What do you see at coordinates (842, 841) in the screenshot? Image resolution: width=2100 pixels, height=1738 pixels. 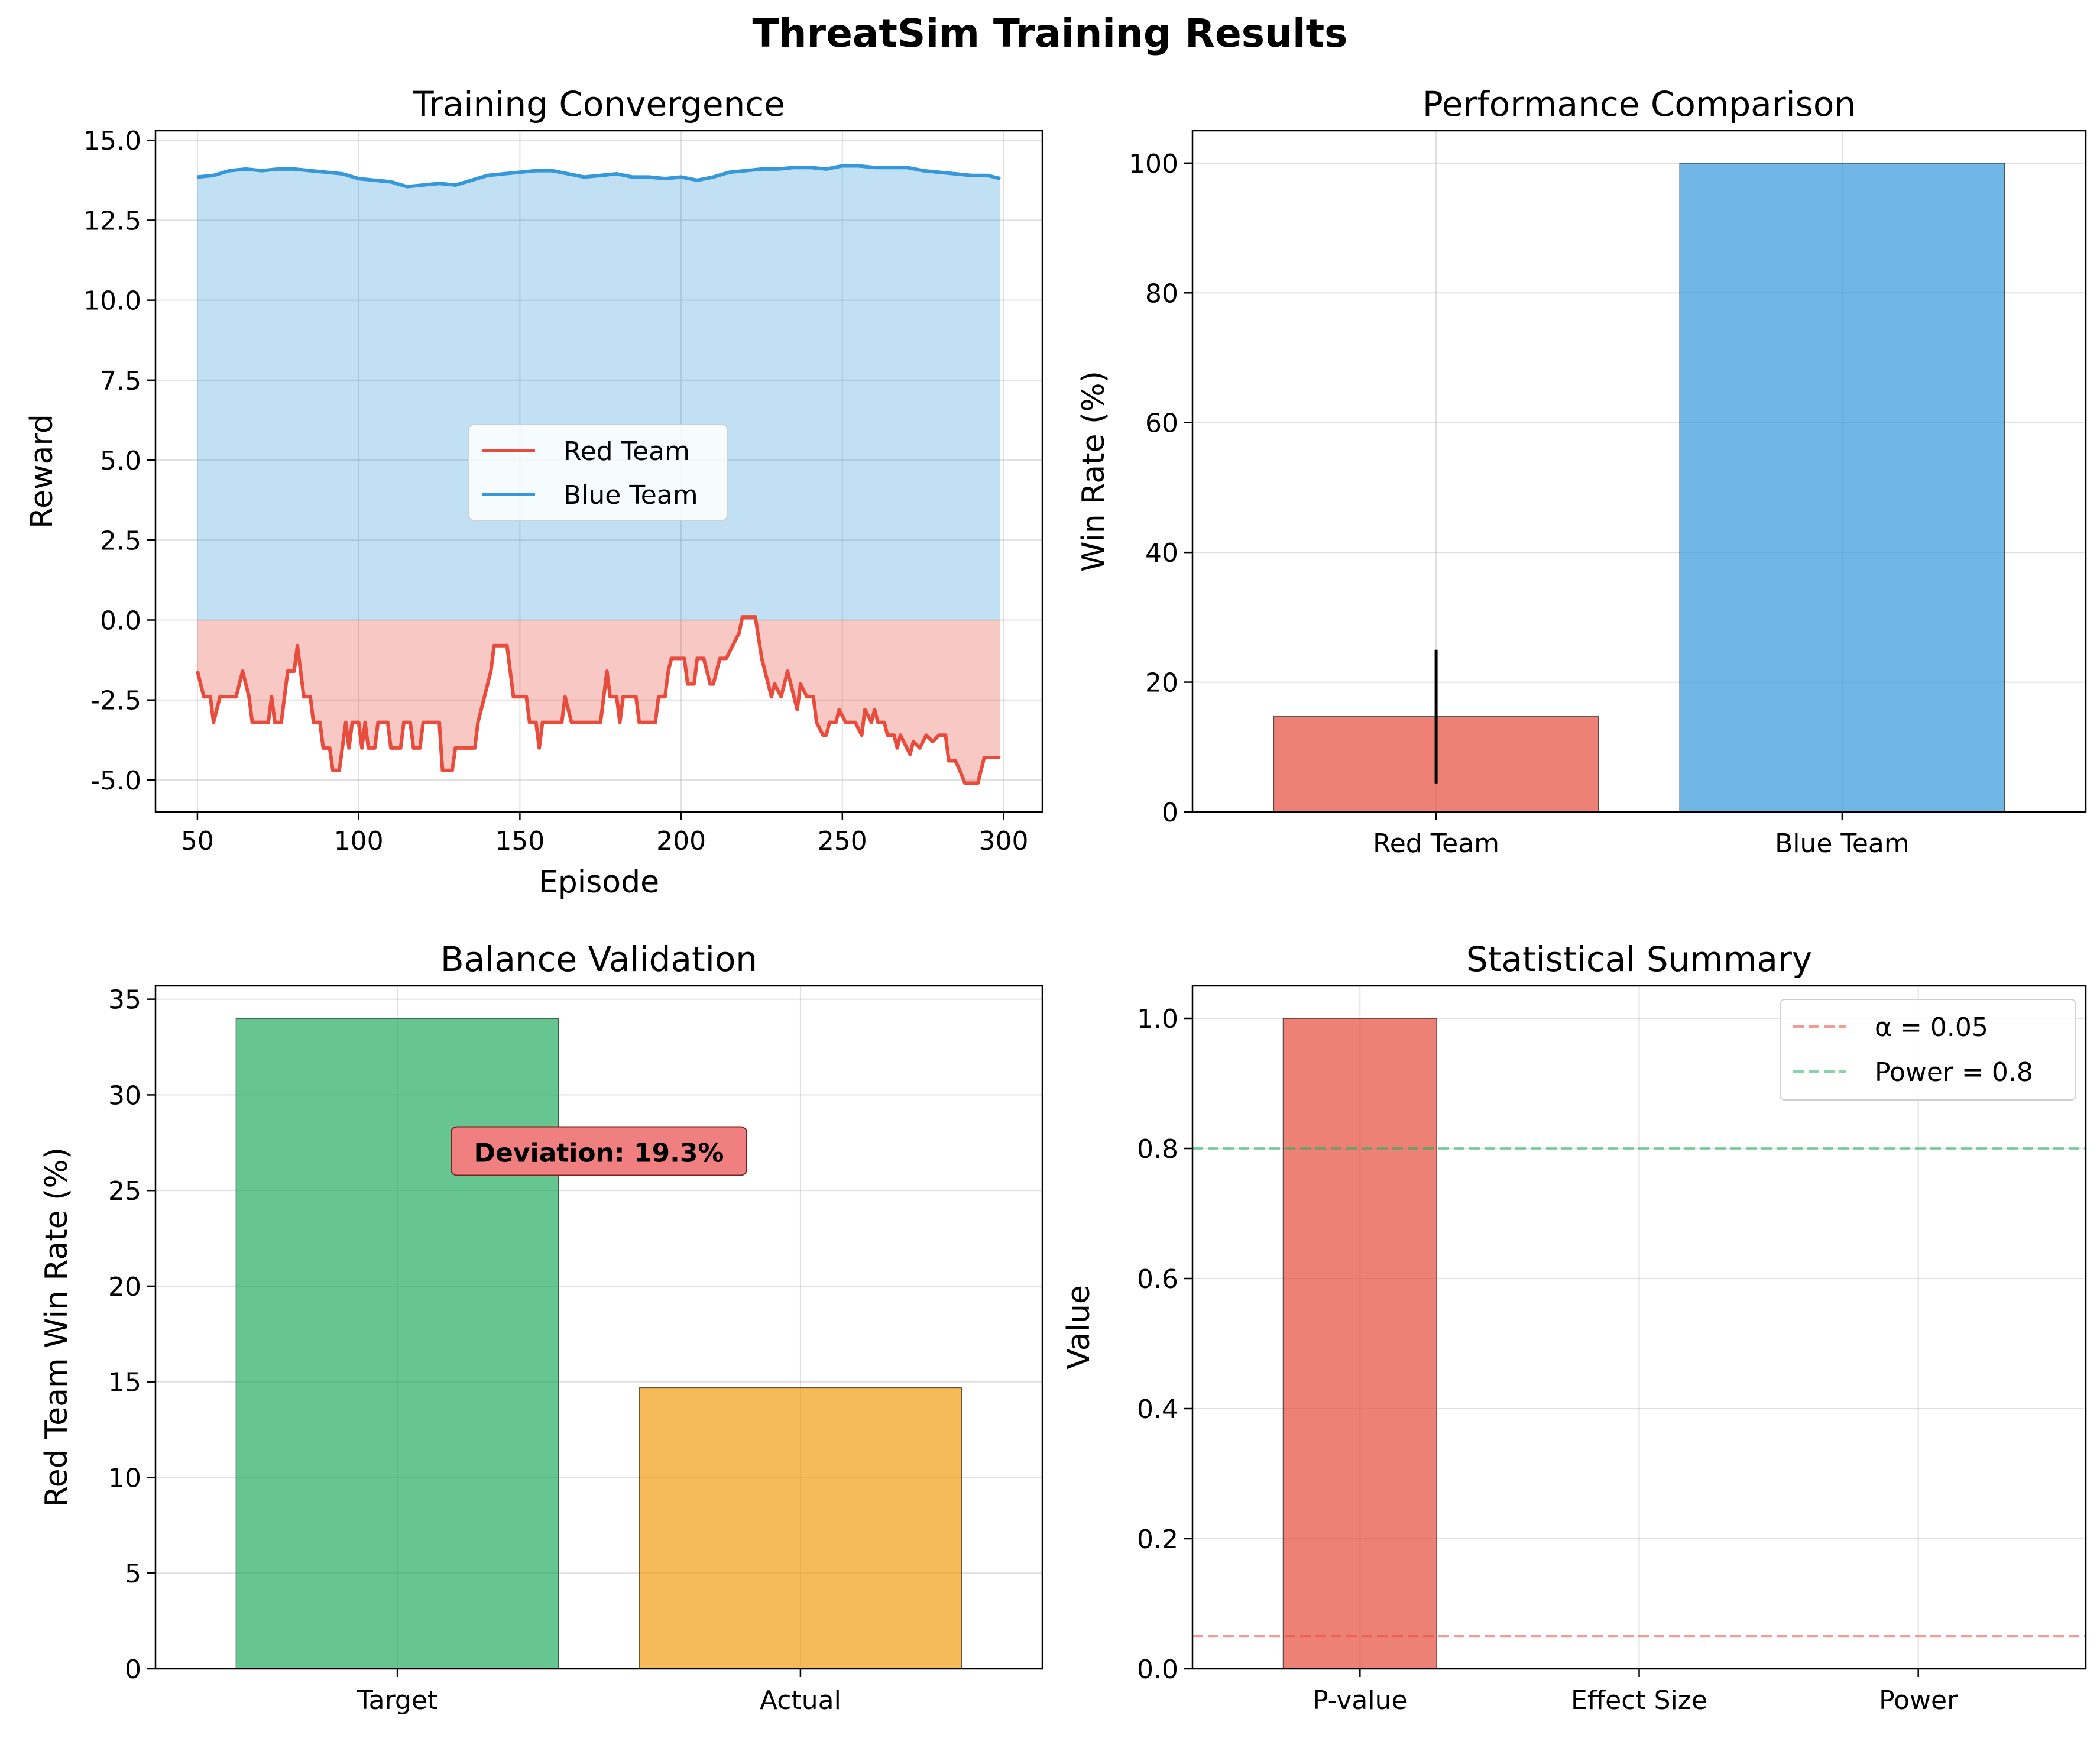 I see `x-tick-label: 250` at bounding box center [842, 841].